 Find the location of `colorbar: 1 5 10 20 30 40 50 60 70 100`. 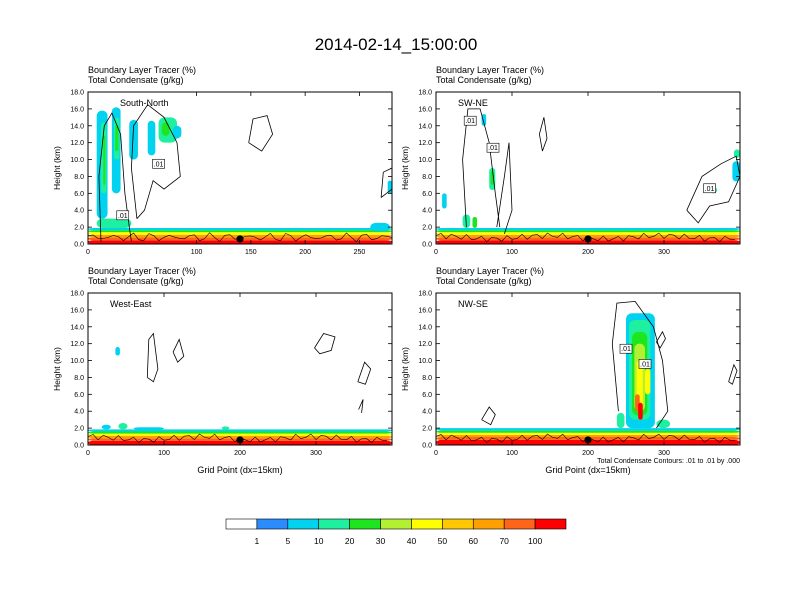

colorbar: 1 5 10 20 30 40 50 60 70 100 is located at coordinates (396, 532).